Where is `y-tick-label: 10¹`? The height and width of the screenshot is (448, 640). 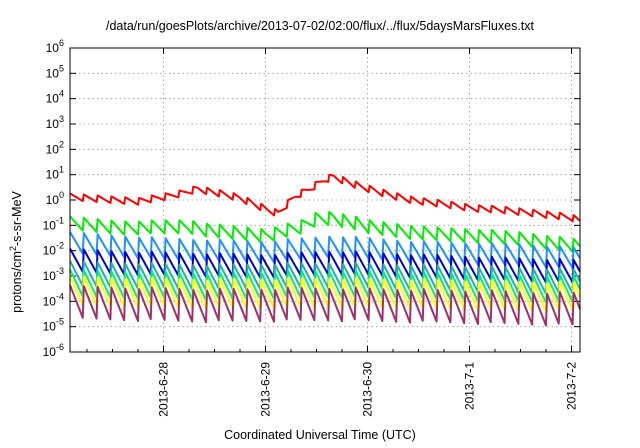 y-tick-label: 10¹ is located at coordinates (55, 173).